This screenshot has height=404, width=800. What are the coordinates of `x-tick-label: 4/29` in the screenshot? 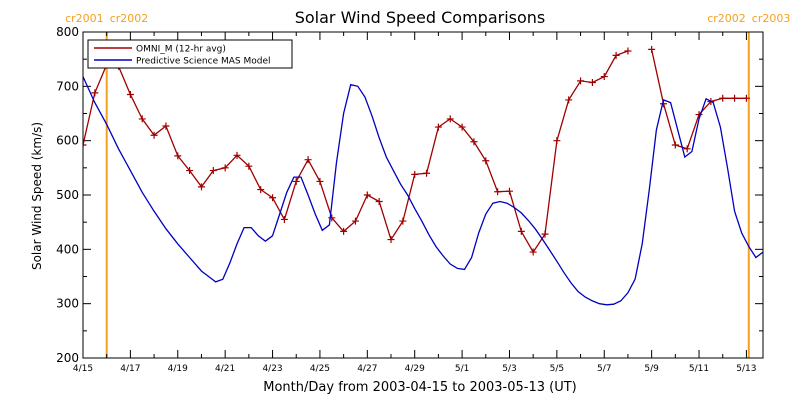 It's located at (415, 369).